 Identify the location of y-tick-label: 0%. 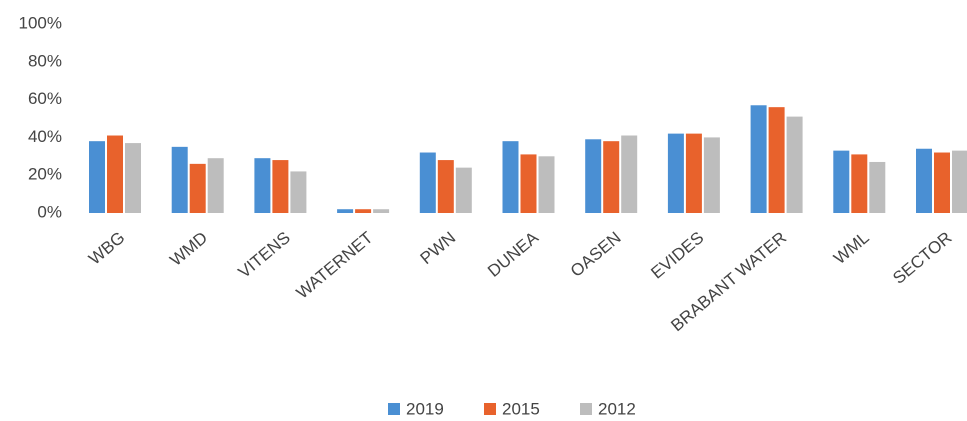
(49, 211).